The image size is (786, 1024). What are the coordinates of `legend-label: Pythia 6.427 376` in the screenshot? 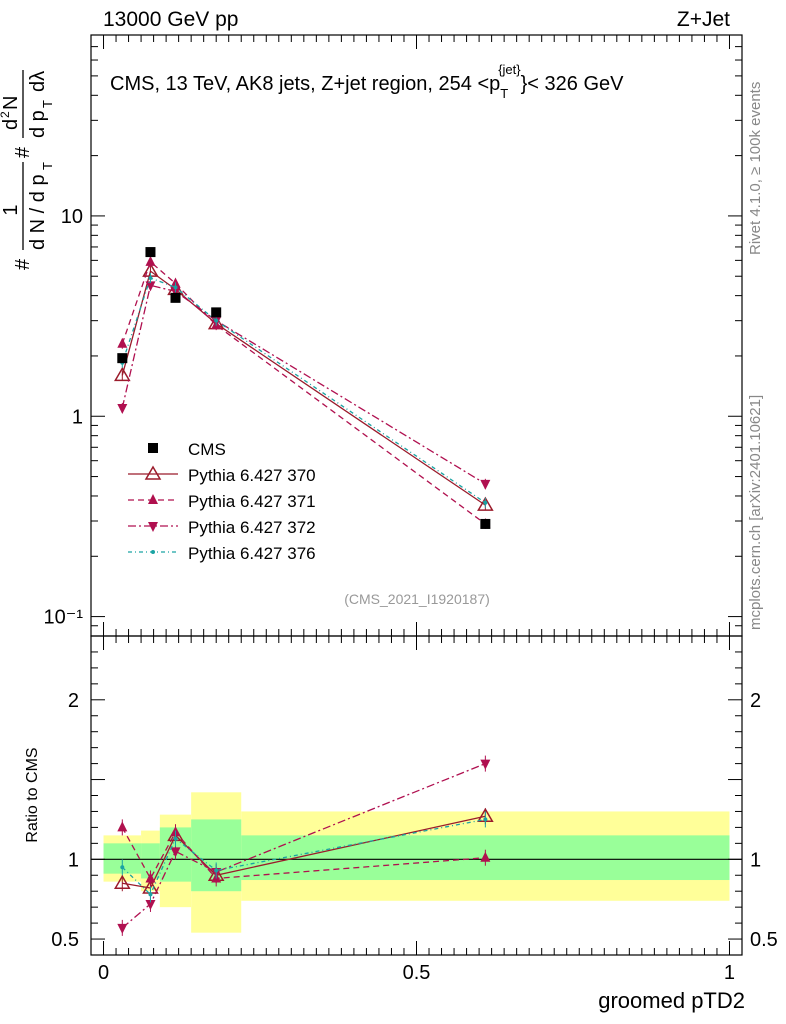 It's located at (252, 553).